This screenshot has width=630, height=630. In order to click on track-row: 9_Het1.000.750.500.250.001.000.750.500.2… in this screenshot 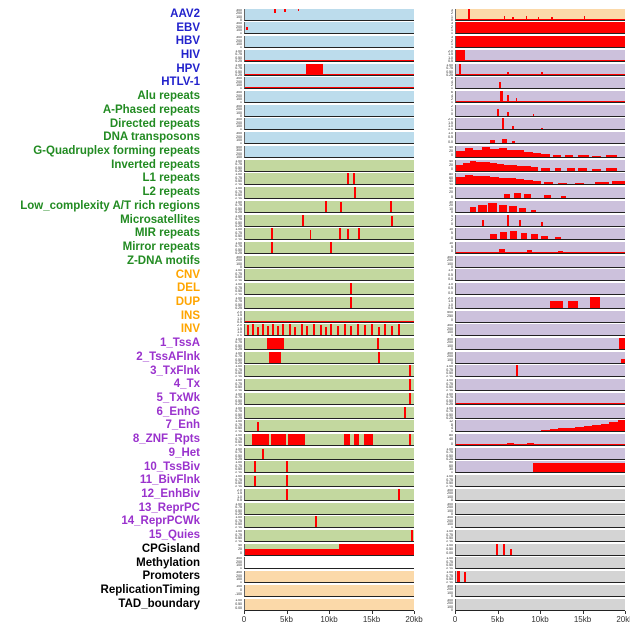, I will do `click(315, 453)`.